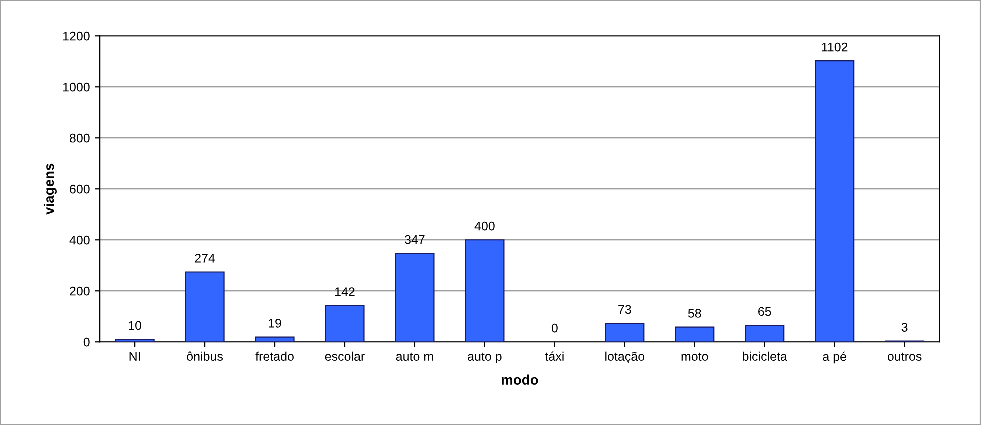  I want to click on x-tick-label: auto p, so click(485, 358).